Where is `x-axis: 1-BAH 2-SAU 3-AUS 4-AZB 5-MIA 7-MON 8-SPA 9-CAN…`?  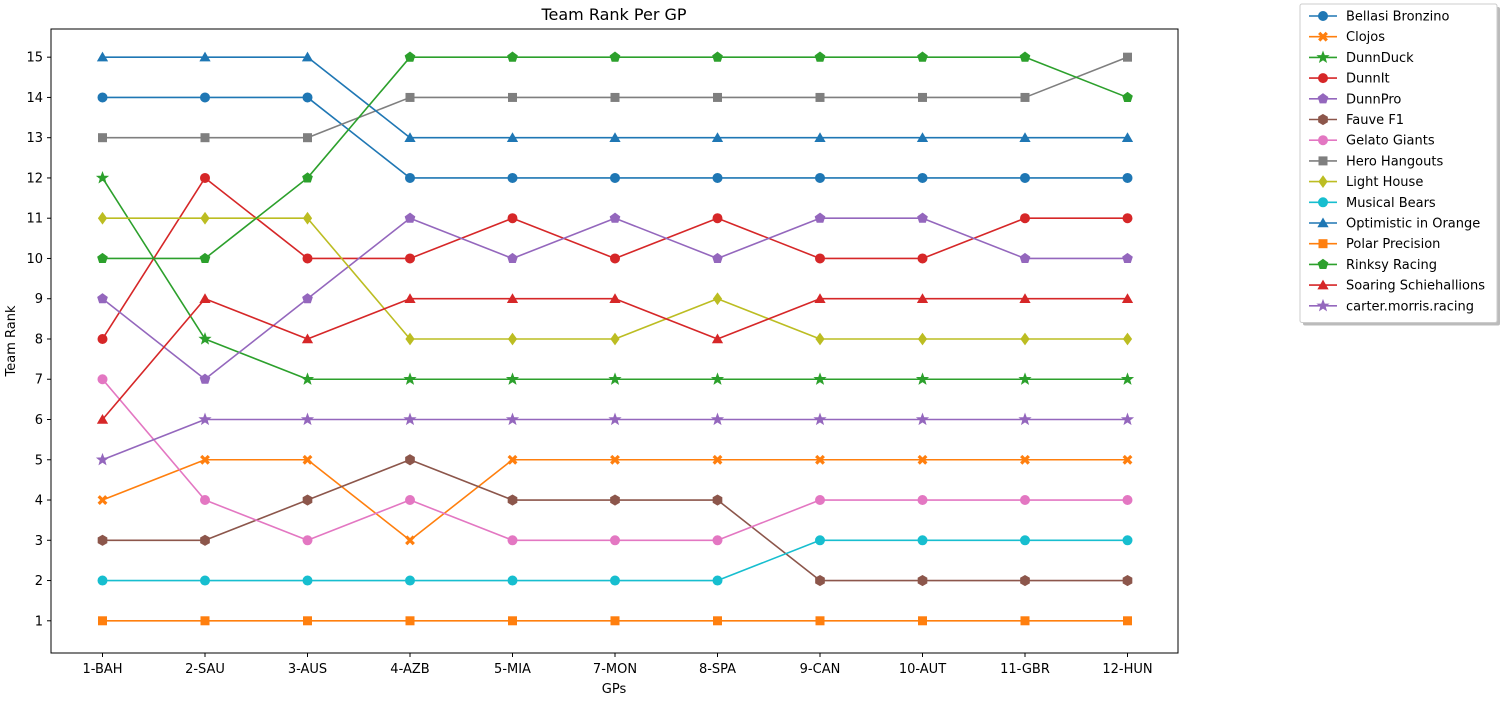 x-axis: 1-BAH 2-SAU 3-AUS 4-AZB 5-MIA 7-MON 8-SPA 9-CAN… is located at coordinates (617, 665).